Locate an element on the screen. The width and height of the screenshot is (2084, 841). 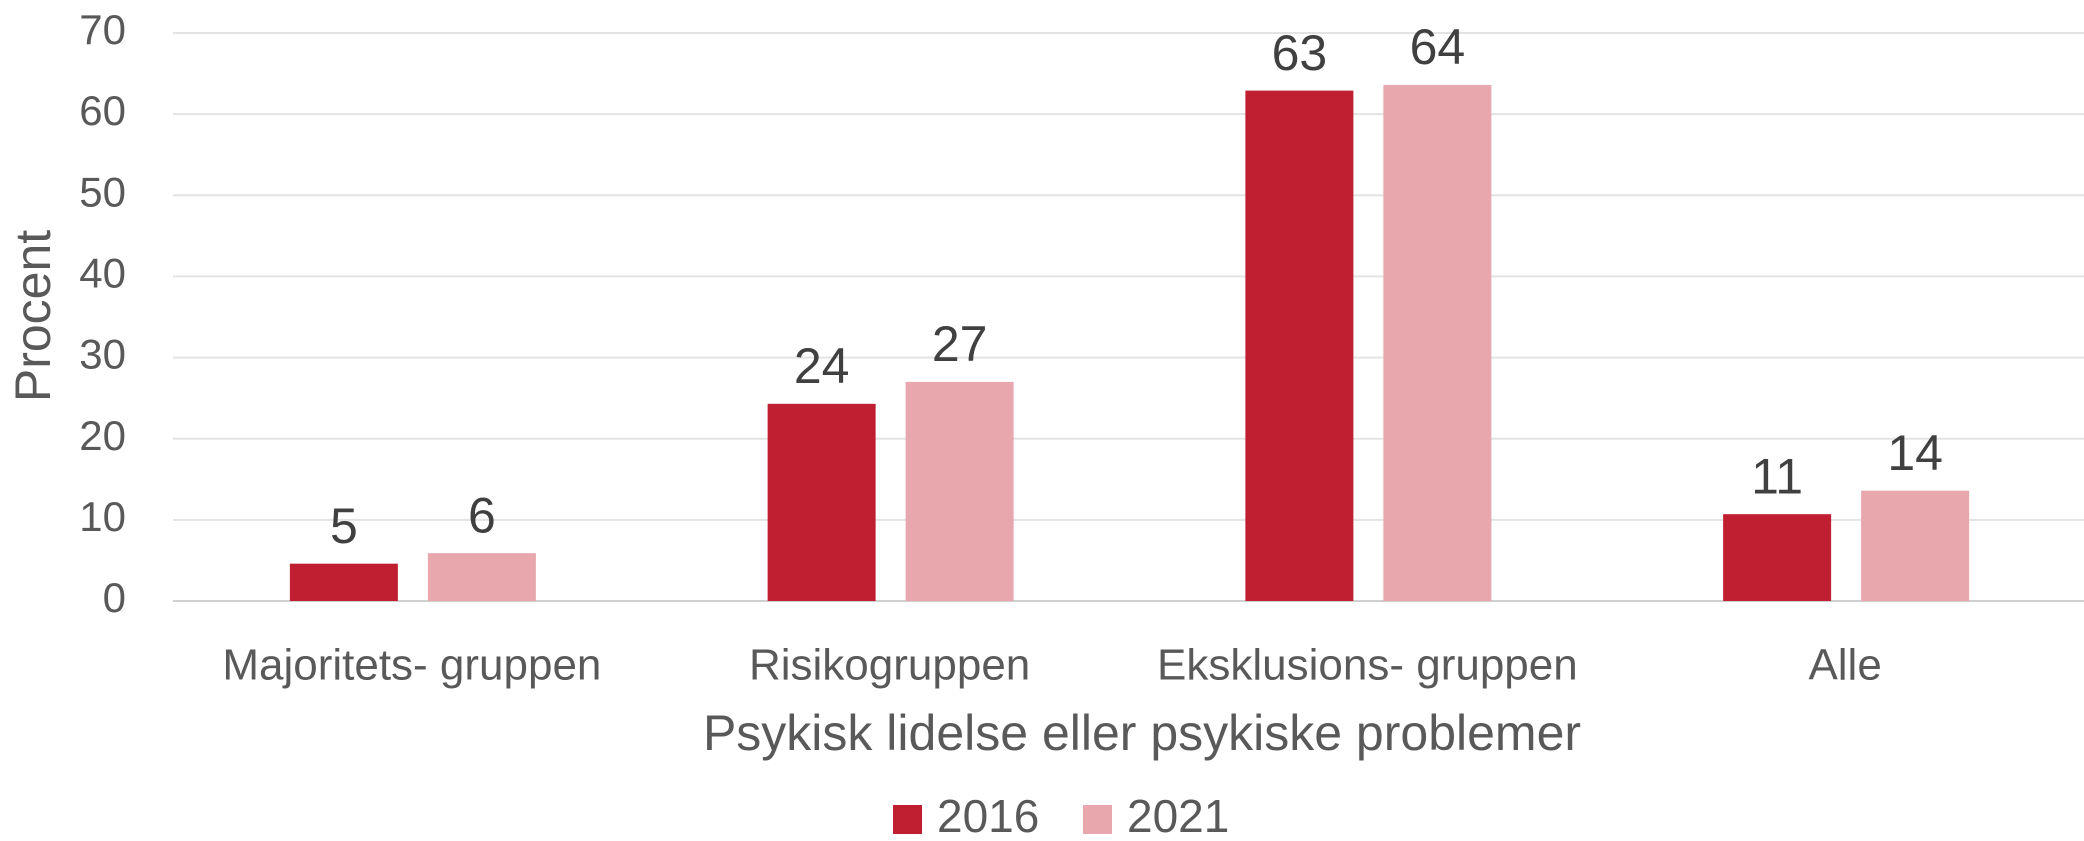
data-label: 5 is located at coordinates (344, 526).